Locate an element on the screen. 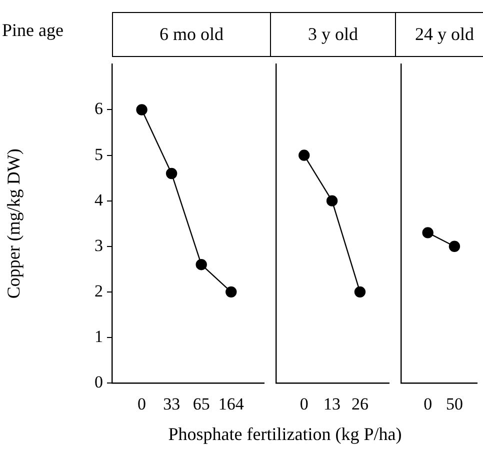 The image size is (483, 449). text: Pine age is located at coordinates (33, 30).